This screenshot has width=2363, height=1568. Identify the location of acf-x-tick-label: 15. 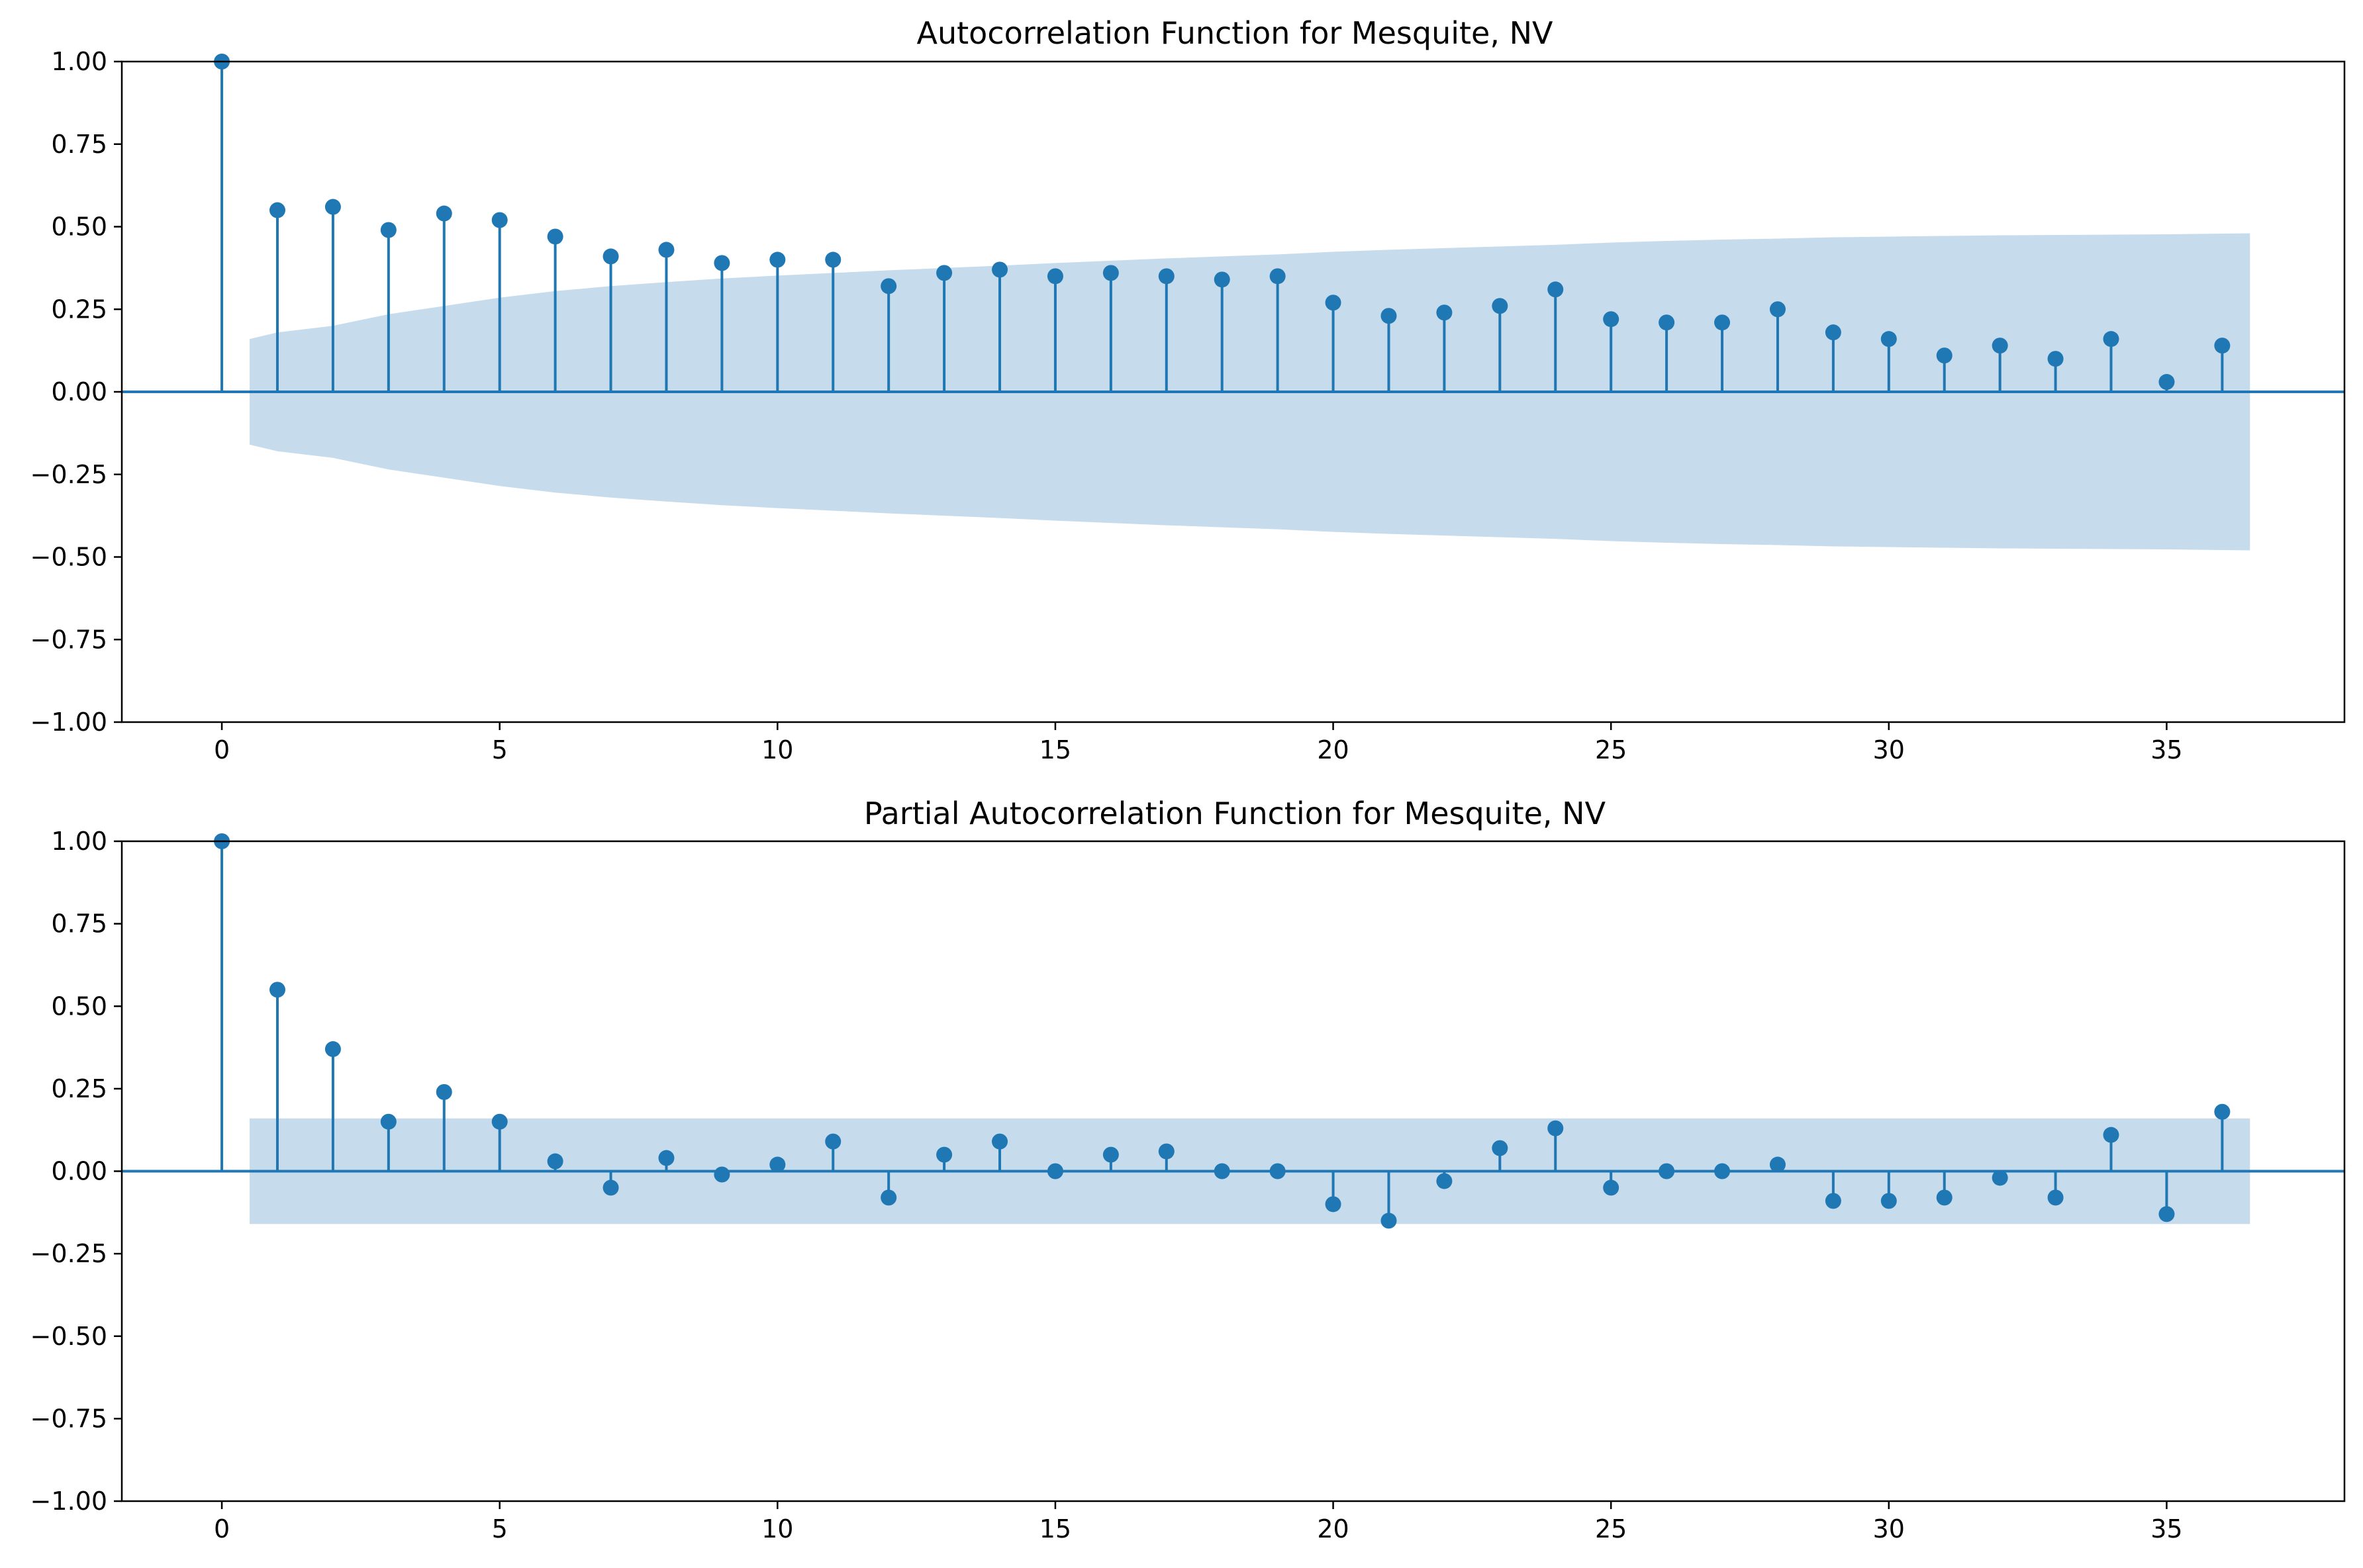
(1055, 749).